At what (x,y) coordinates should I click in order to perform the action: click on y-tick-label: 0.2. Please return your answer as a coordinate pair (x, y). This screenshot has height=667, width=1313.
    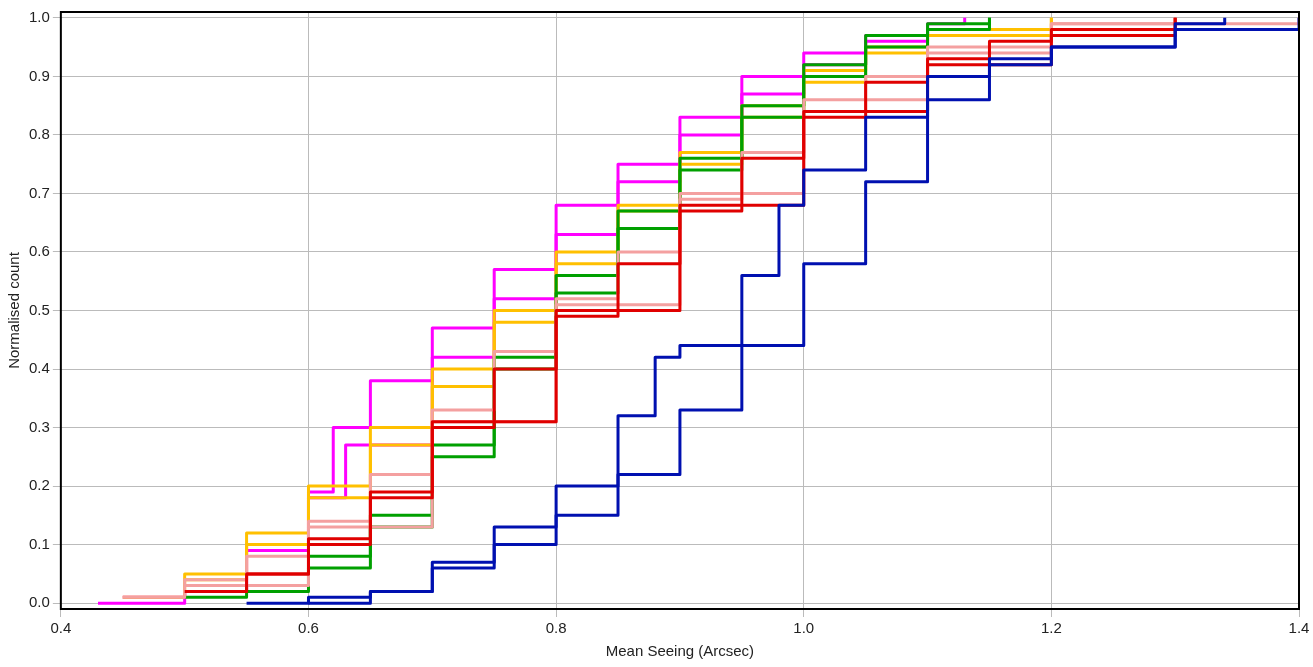
    Looking at the image, I should click on (39, 485).